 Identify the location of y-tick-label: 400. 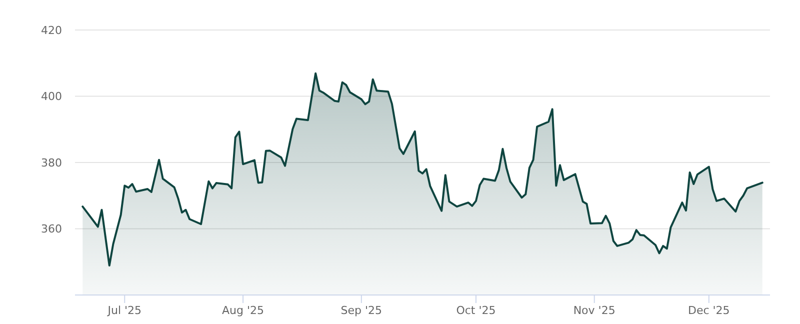
(51, 97).